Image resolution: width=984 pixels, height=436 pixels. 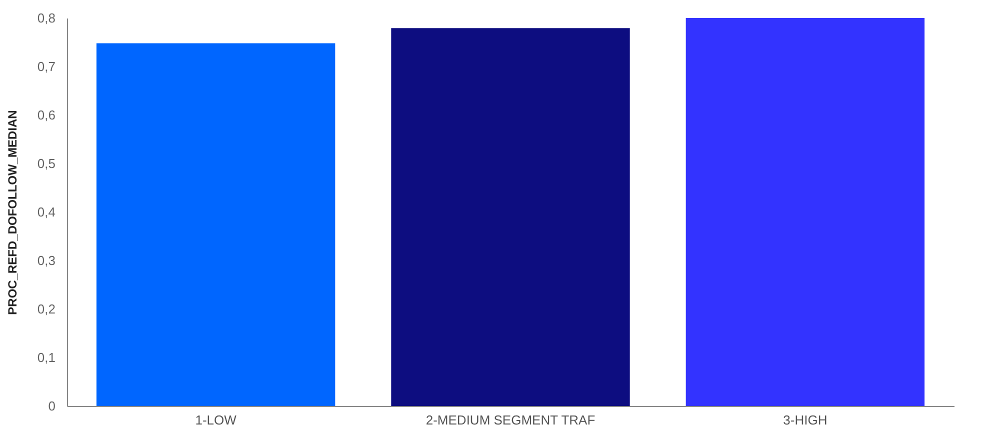 What do you see at coordinates (46, 115) in the screenshot?
I see `y-tick-label: 0,6` at bounding box center [46, 115].